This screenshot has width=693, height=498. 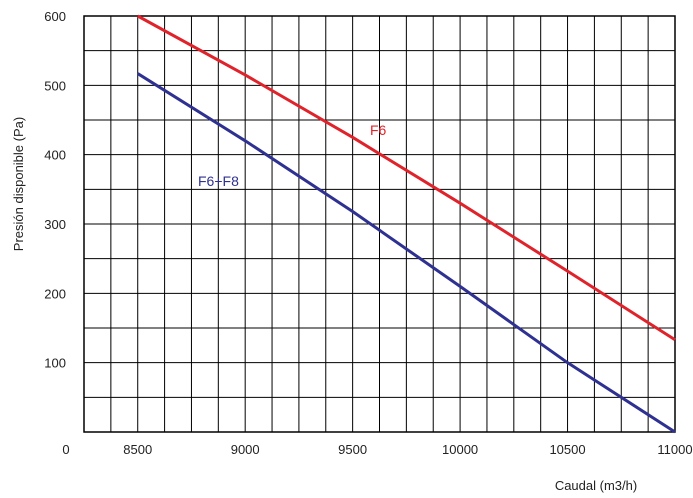 What do you see at coordinates (55, 363) in the screenshot?
I see `y-tick-label: 100` at bounding box center [55, 363].